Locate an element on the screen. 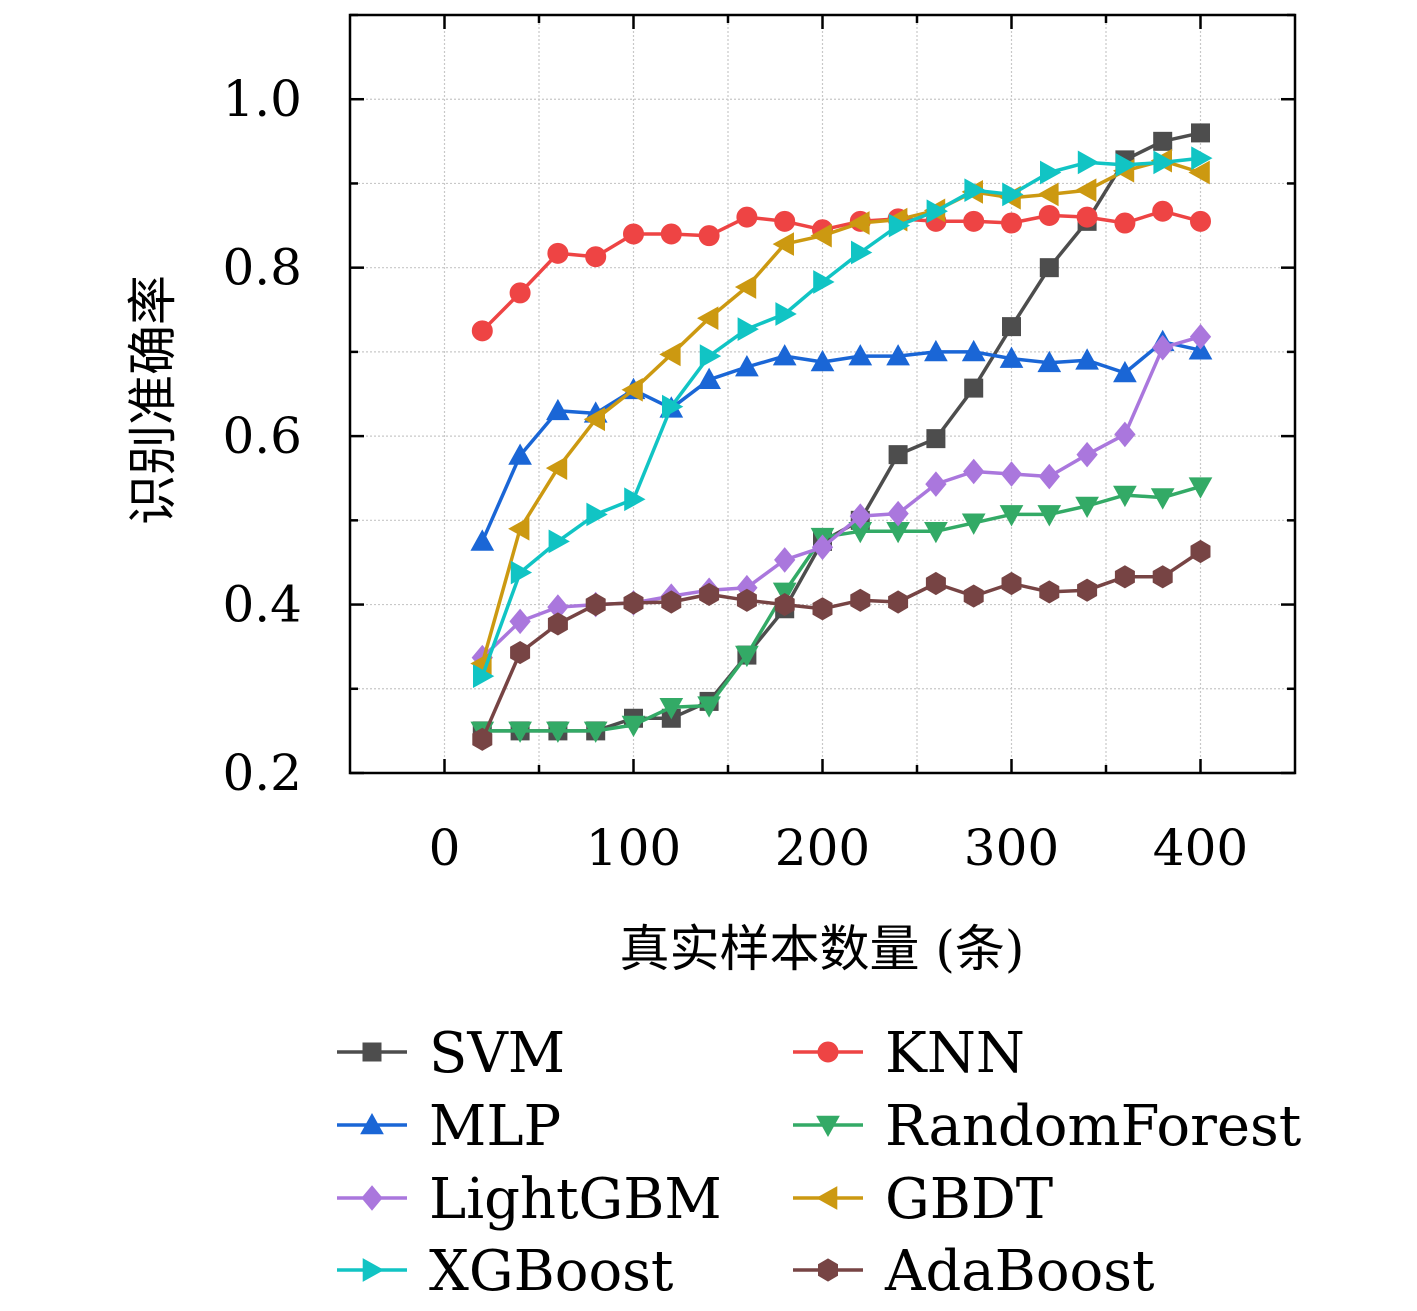 The height and width of the screenshot is (1311, 1417). legend-item-lightgbm: LightGBM is located at coordinates (529, 1199).